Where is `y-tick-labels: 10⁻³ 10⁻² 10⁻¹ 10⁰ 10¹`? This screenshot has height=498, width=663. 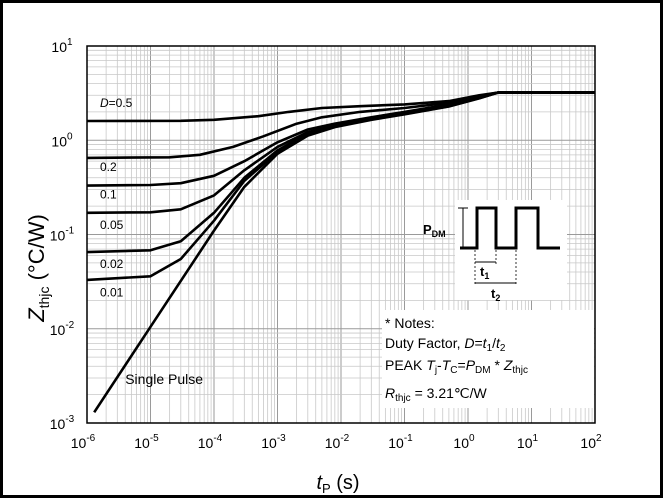 y-tick-labels: 10⁻³ 10⁻² 10⁻¹ 10⁰ 10¹ is located at coordinates (62, 234).